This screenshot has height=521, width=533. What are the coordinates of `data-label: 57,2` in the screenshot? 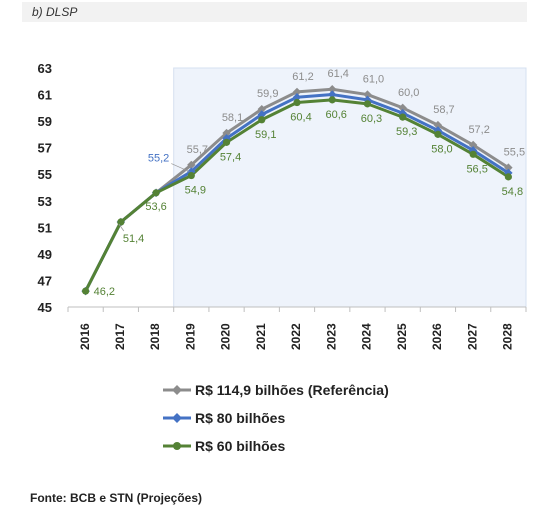 It's located at (478, 130).